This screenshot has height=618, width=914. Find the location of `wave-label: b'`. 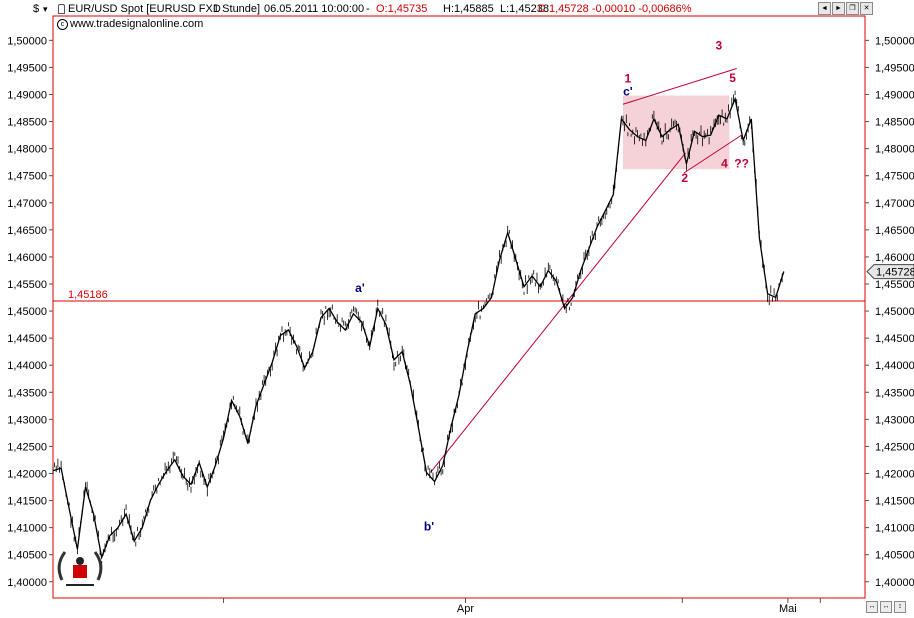

wave-label: b' is located at coordinates (429, 526).